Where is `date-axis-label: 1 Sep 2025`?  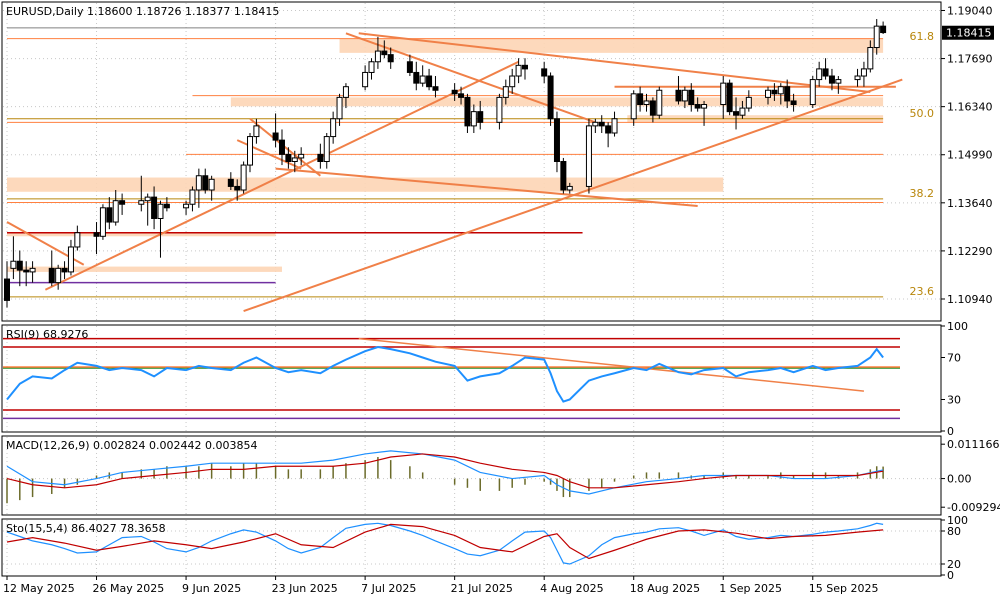 date-axis-label: 1 Sep 2025 is located at coordinates (750, 588).